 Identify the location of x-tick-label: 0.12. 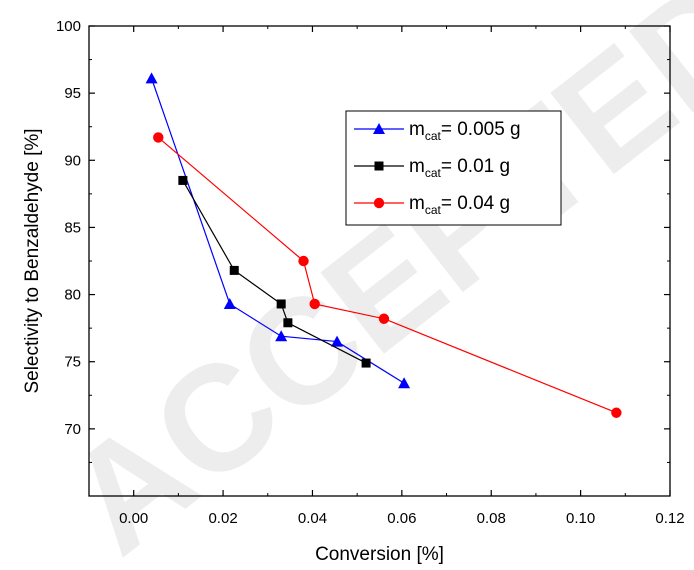
(669, 518).